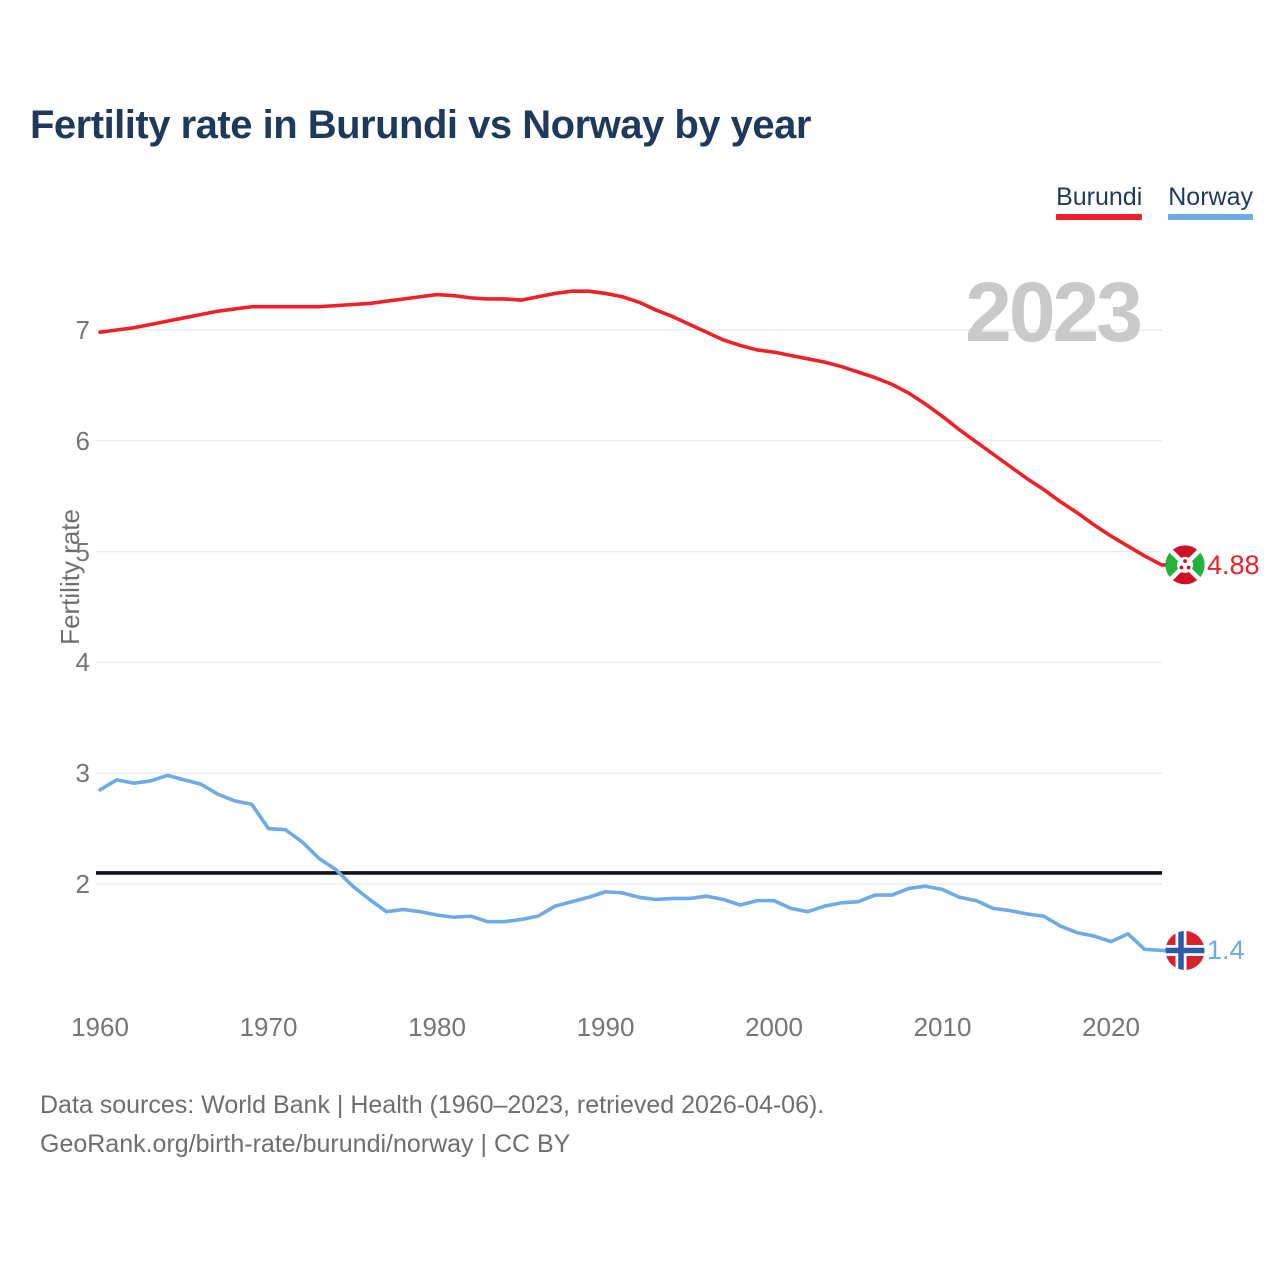  What do you see at coordinates (1185, 950) in the screenshot?
I see `norway-flag-icon` at bounding box center [1185, 950].